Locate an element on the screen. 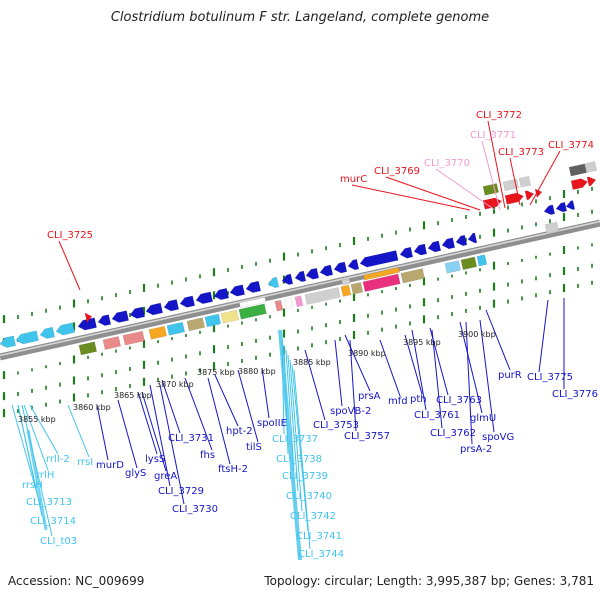  rrna-streak is located at coordinates (37, 480).